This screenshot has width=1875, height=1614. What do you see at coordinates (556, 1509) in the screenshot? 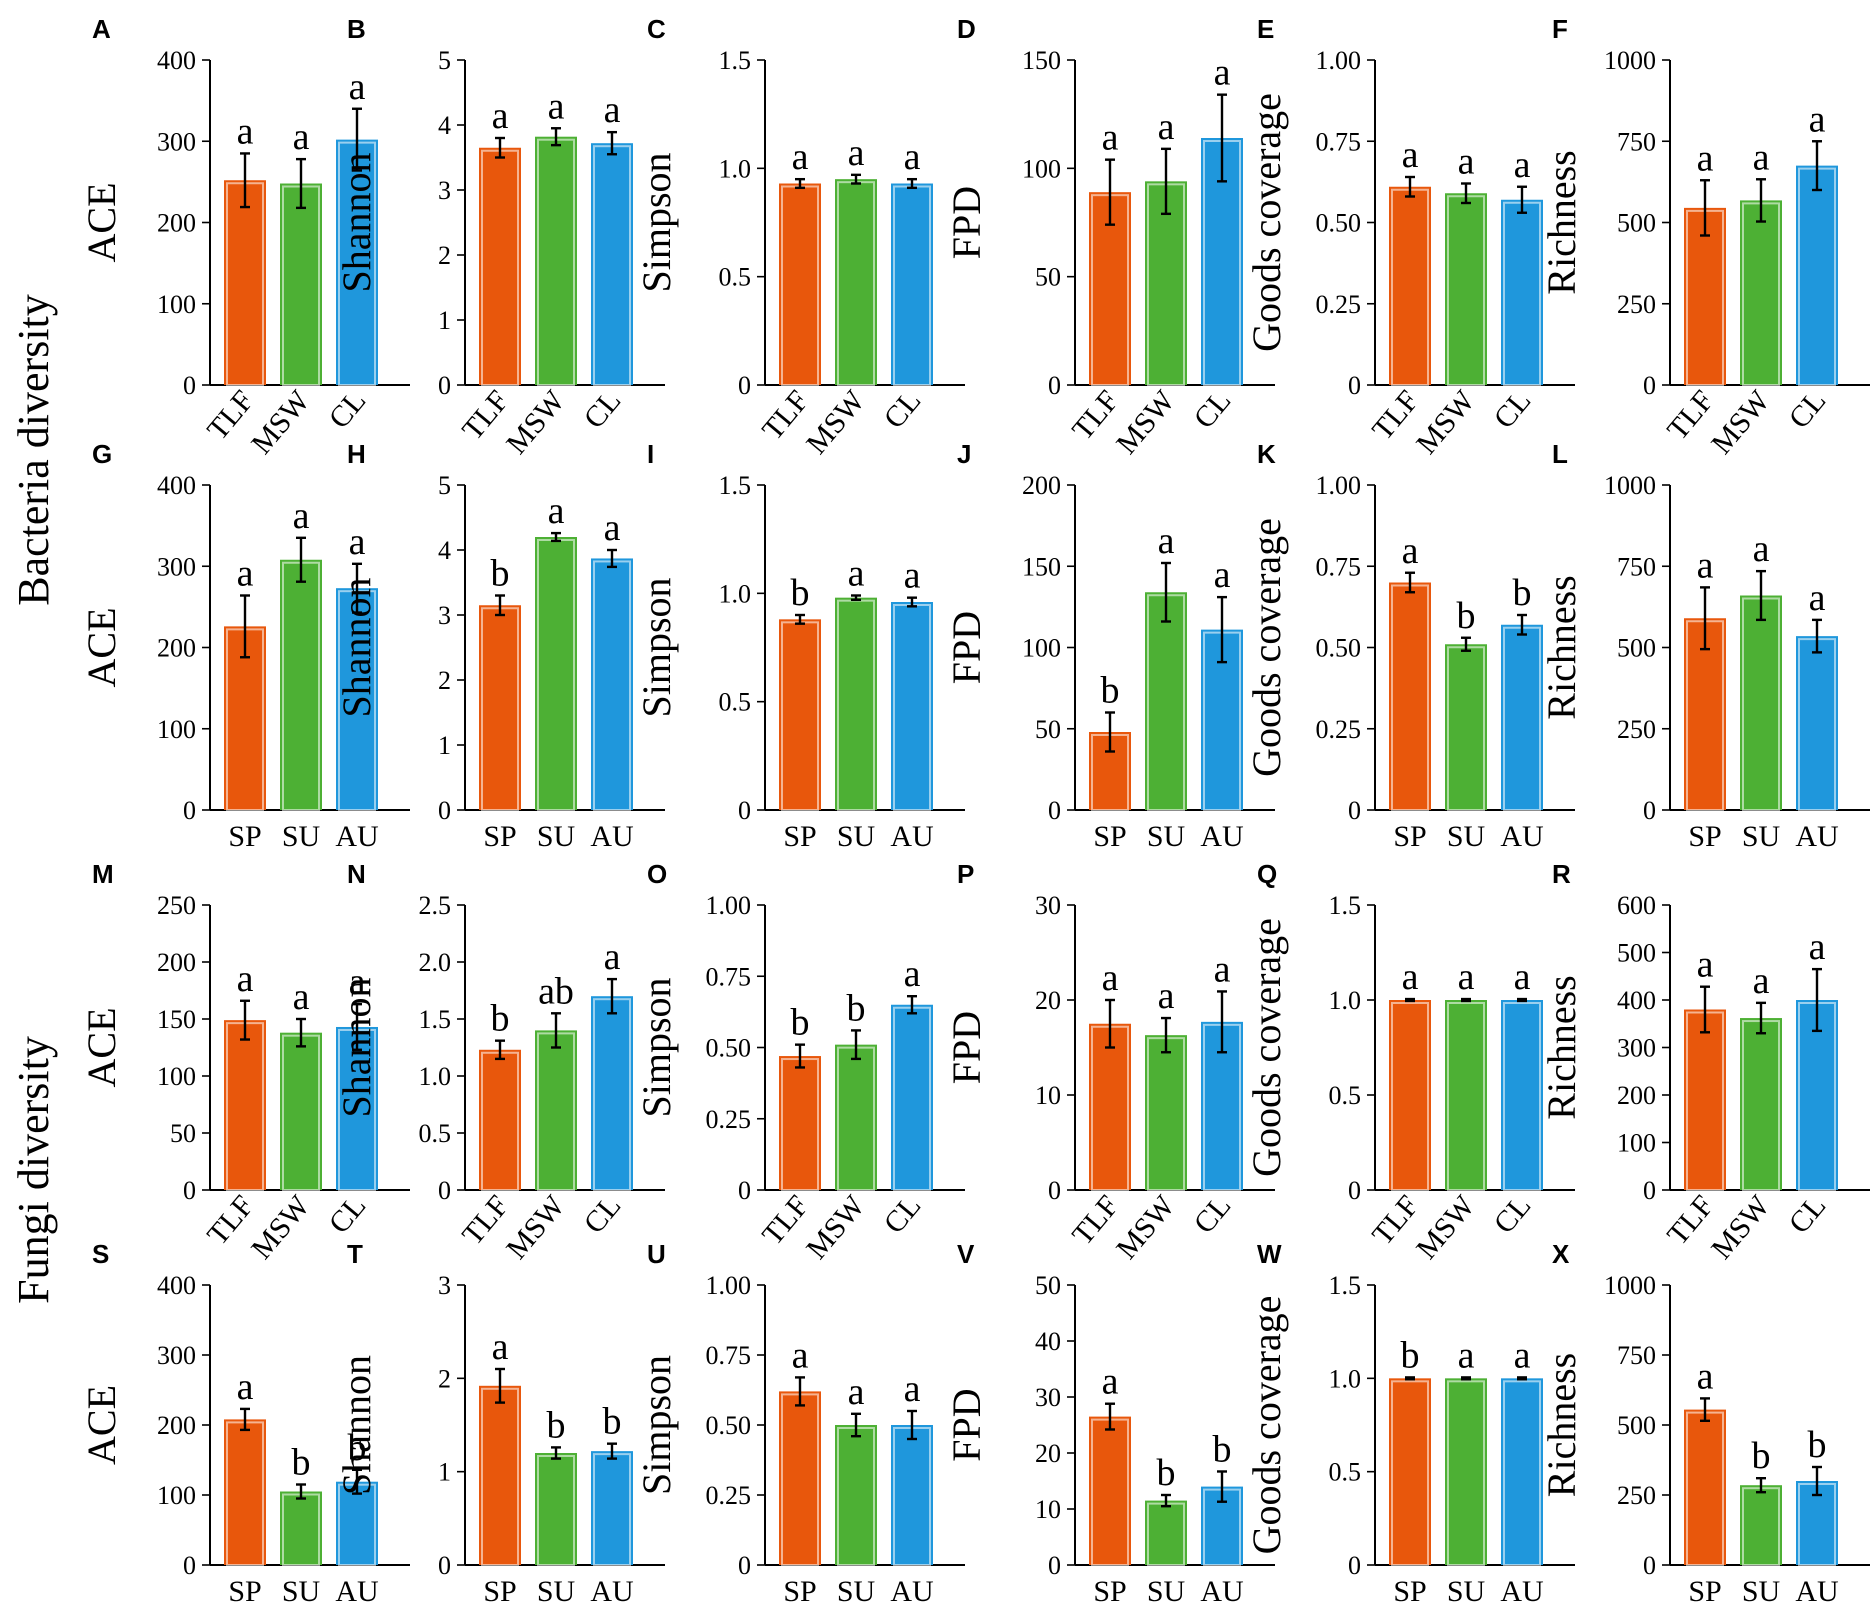
I see `bar-t-su` at bounding box center [556, 1509].